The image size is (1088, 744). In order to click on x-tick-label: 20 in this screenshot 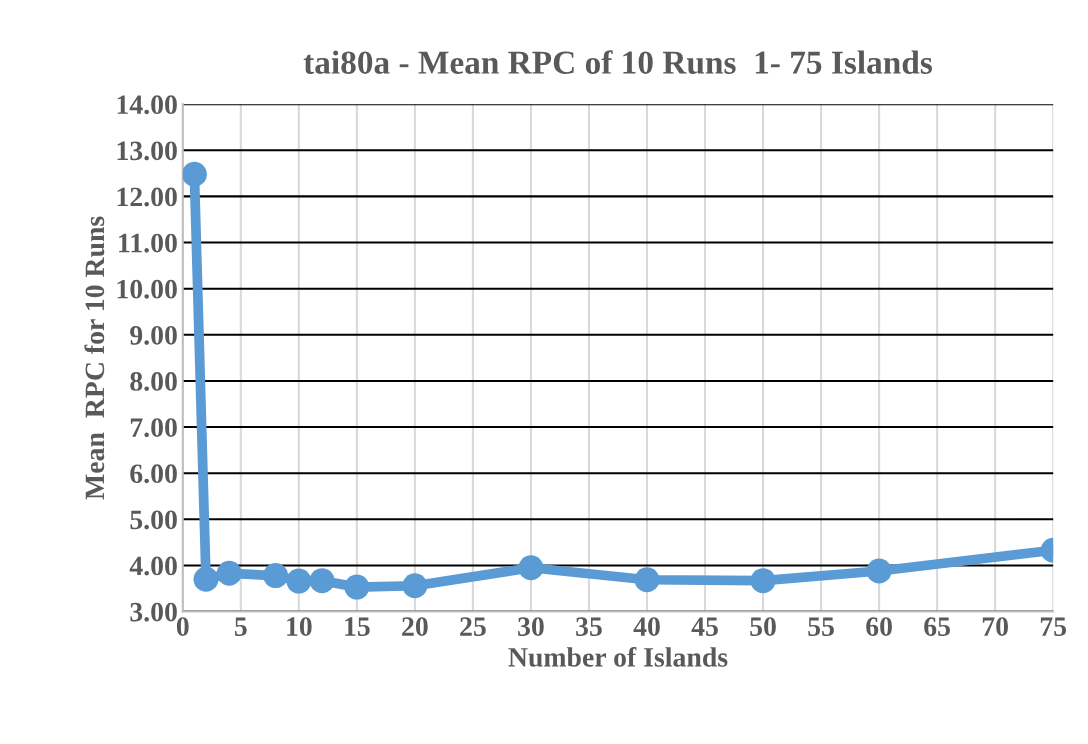, I will do `click(415, 626)`.